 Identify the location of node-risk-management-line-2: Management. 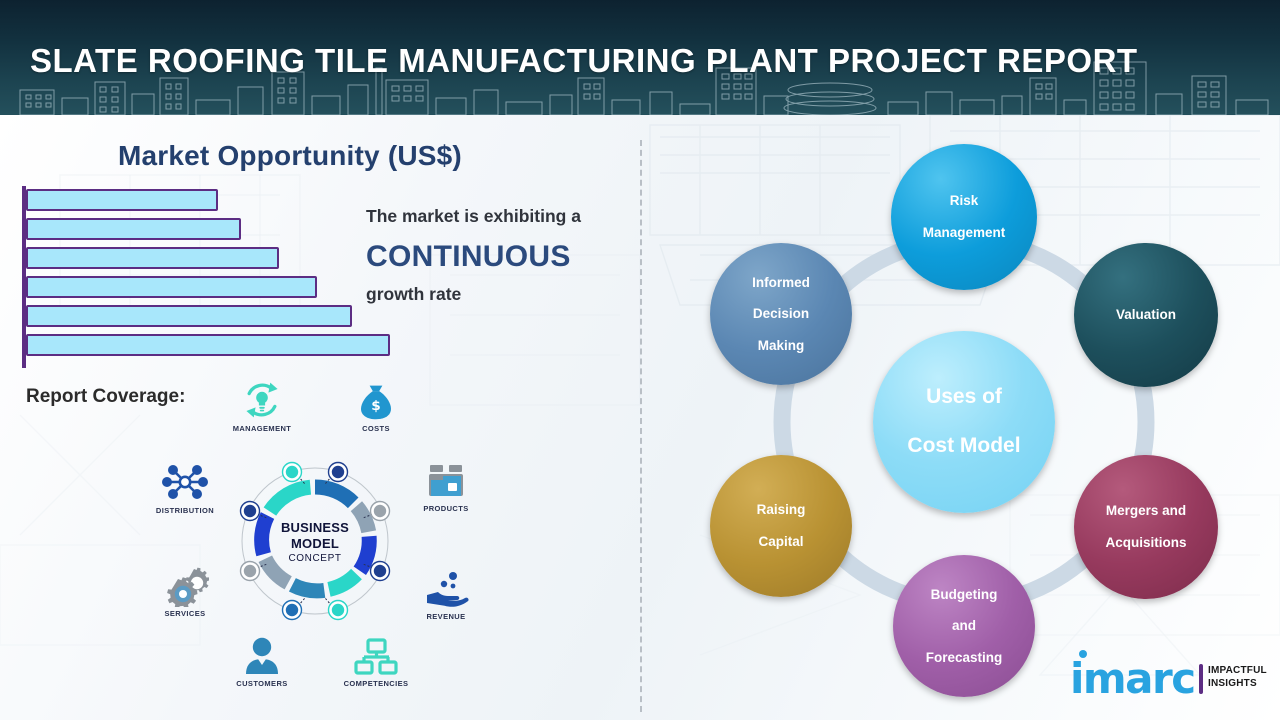
(964, 232).